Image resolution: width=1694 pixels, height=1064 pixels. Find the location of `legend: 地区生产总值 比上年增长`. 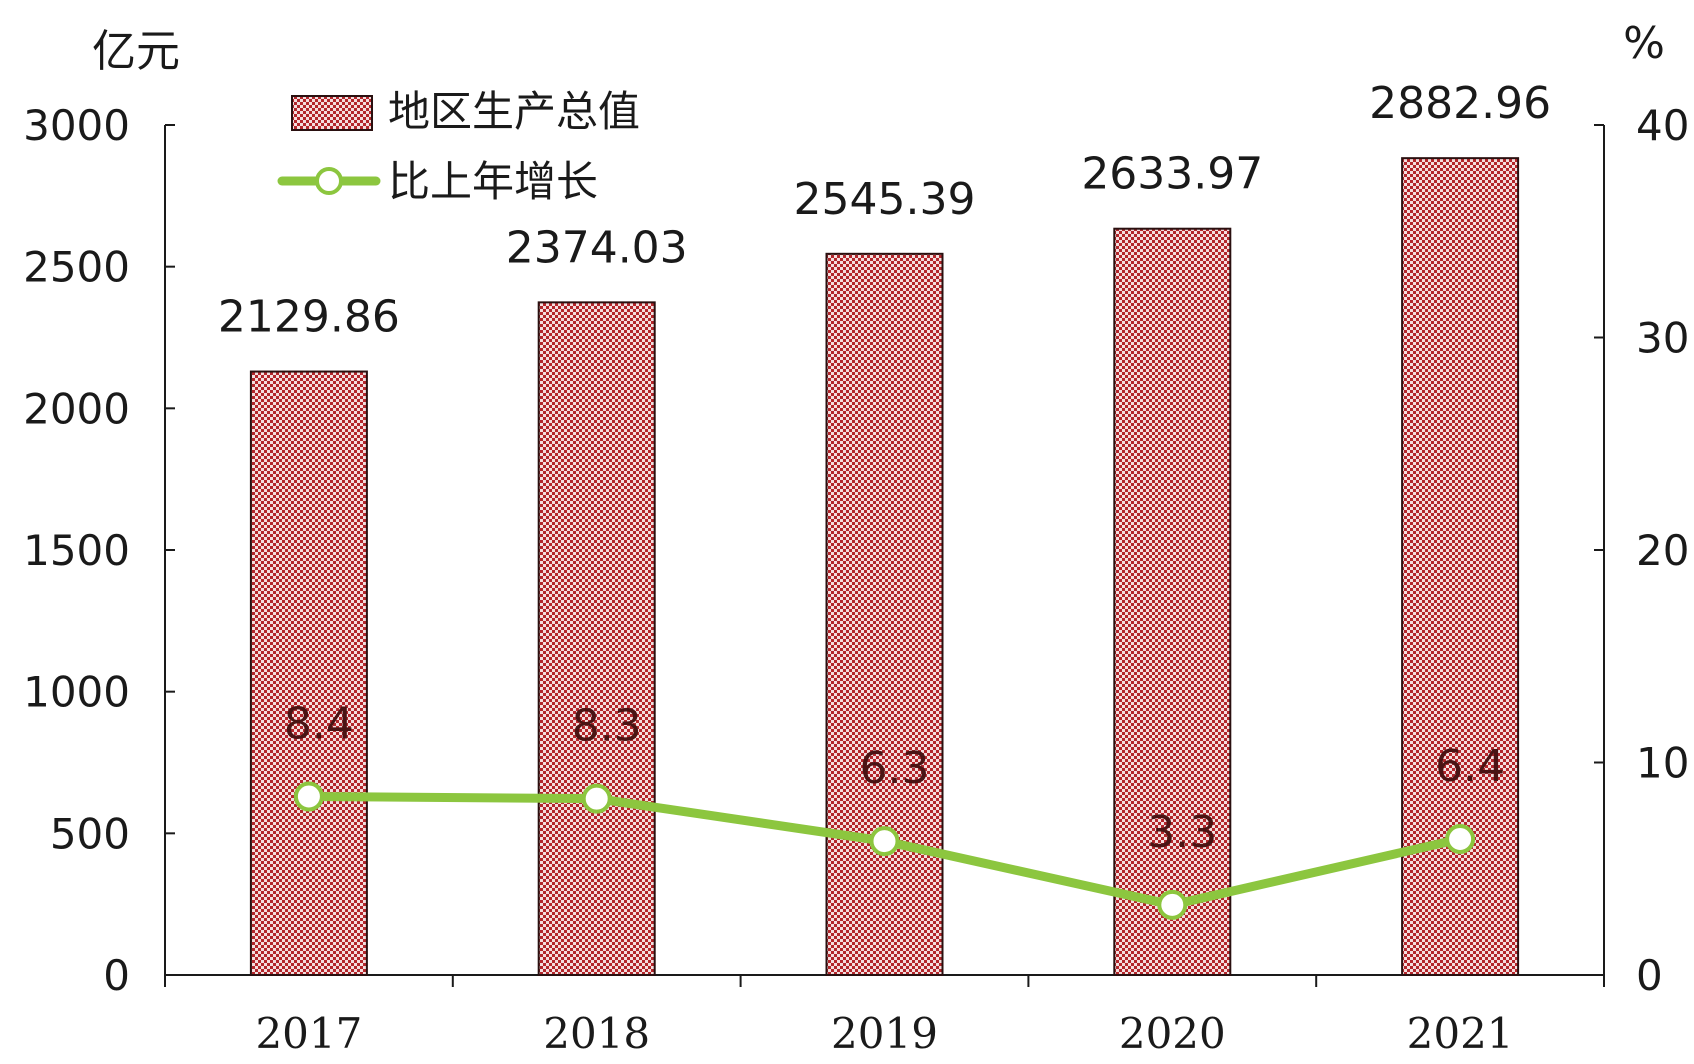

legend: 地区生产总值 比上年增长 is located at coordinates (458, 146).